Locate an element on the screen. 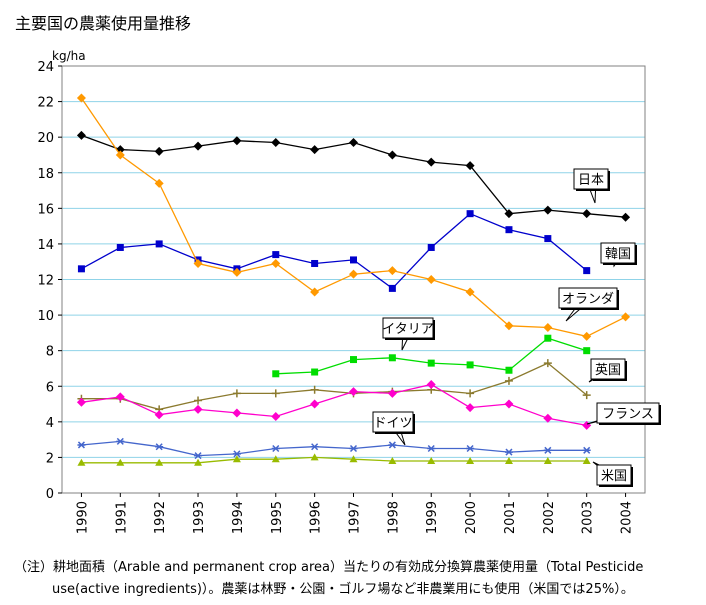 The width and height of the screenshot is (706, 605). chart-title: 主要国の農薬使用量推移 is located at coordinates (103, 23).